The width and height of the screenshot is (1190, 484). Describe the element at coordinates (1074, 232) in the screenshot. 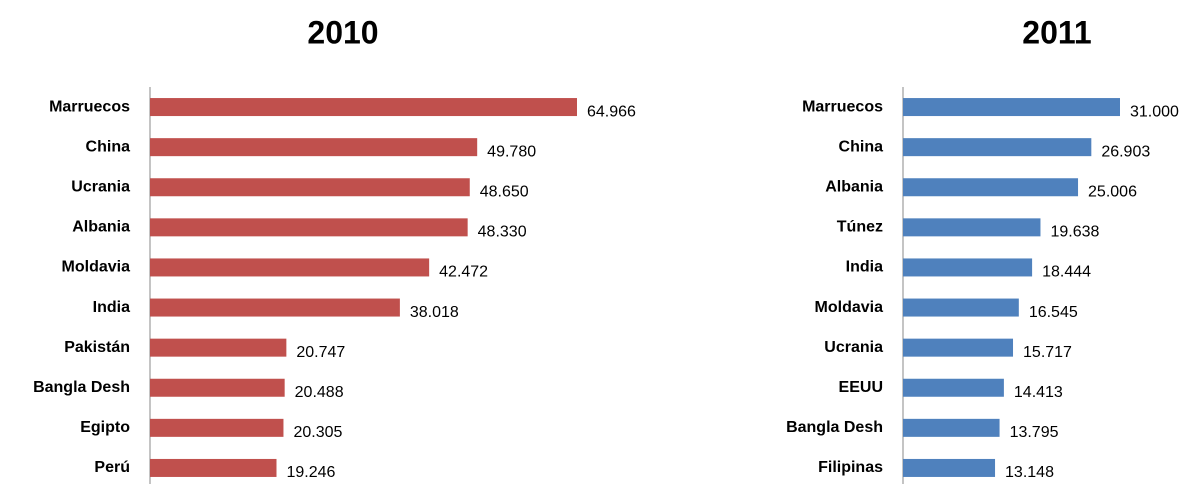

I see `data-label: 19.638` at that location.